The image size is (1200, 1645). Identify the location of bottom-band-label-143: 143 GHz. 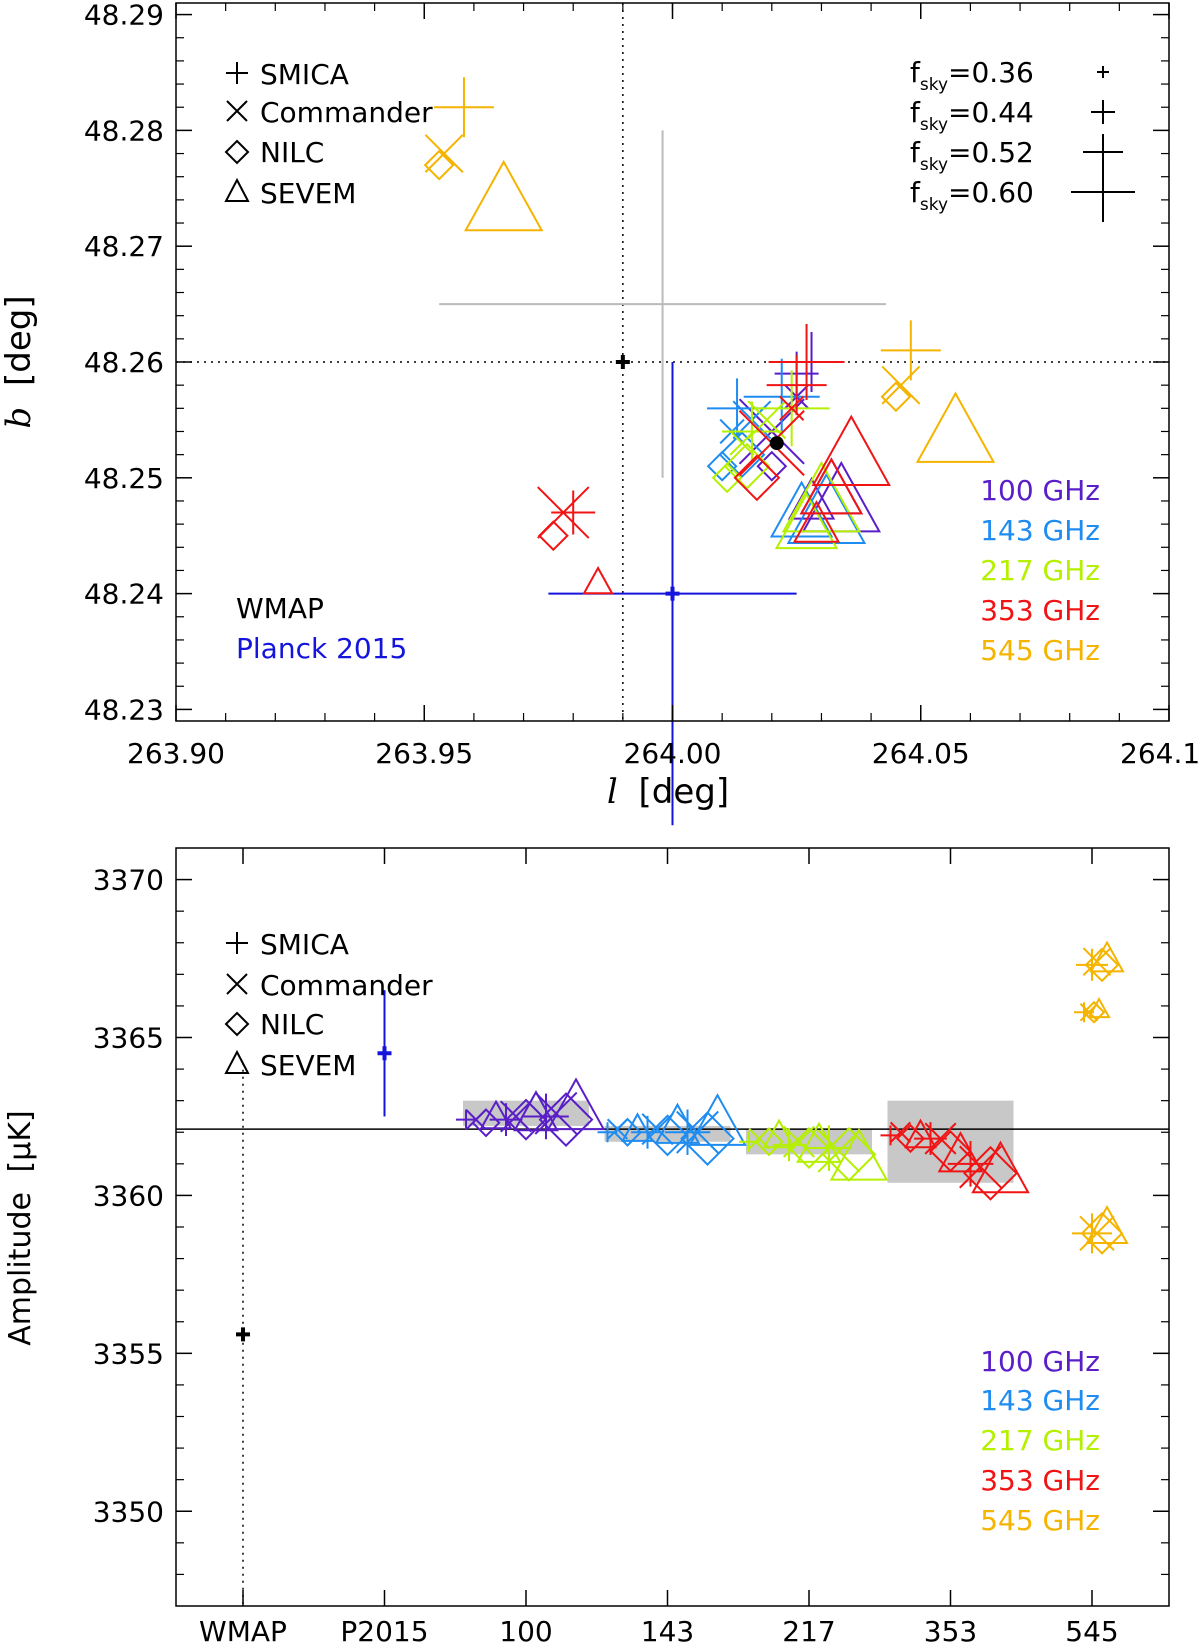
(1040, 1400).